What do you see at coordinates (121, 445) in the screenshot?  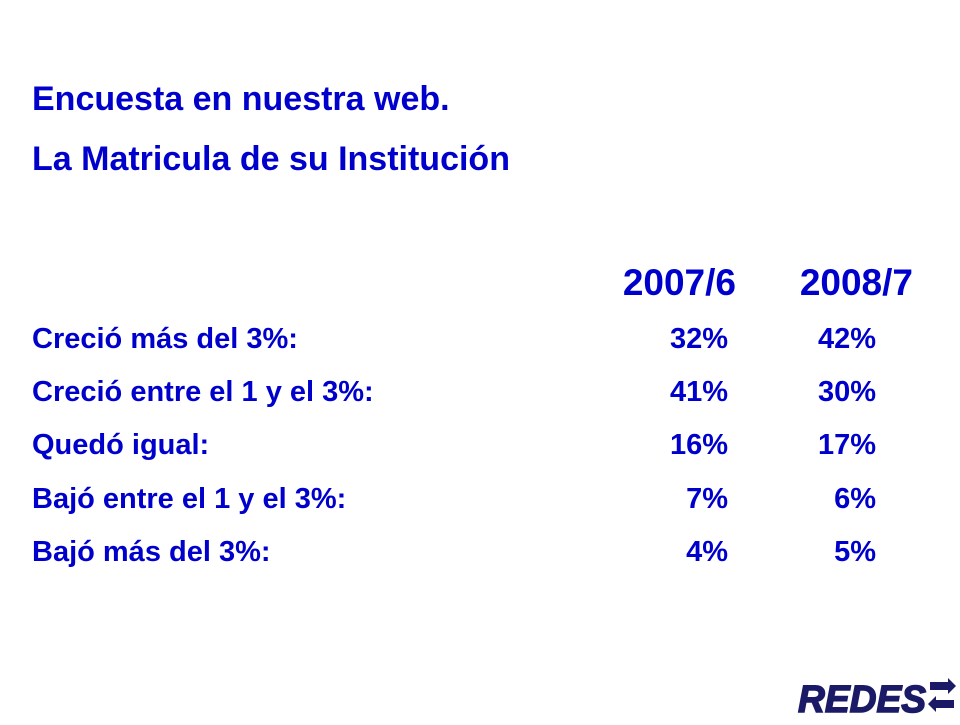 I see `row-label: Quedó igual:` at bounding box center [121, 445].